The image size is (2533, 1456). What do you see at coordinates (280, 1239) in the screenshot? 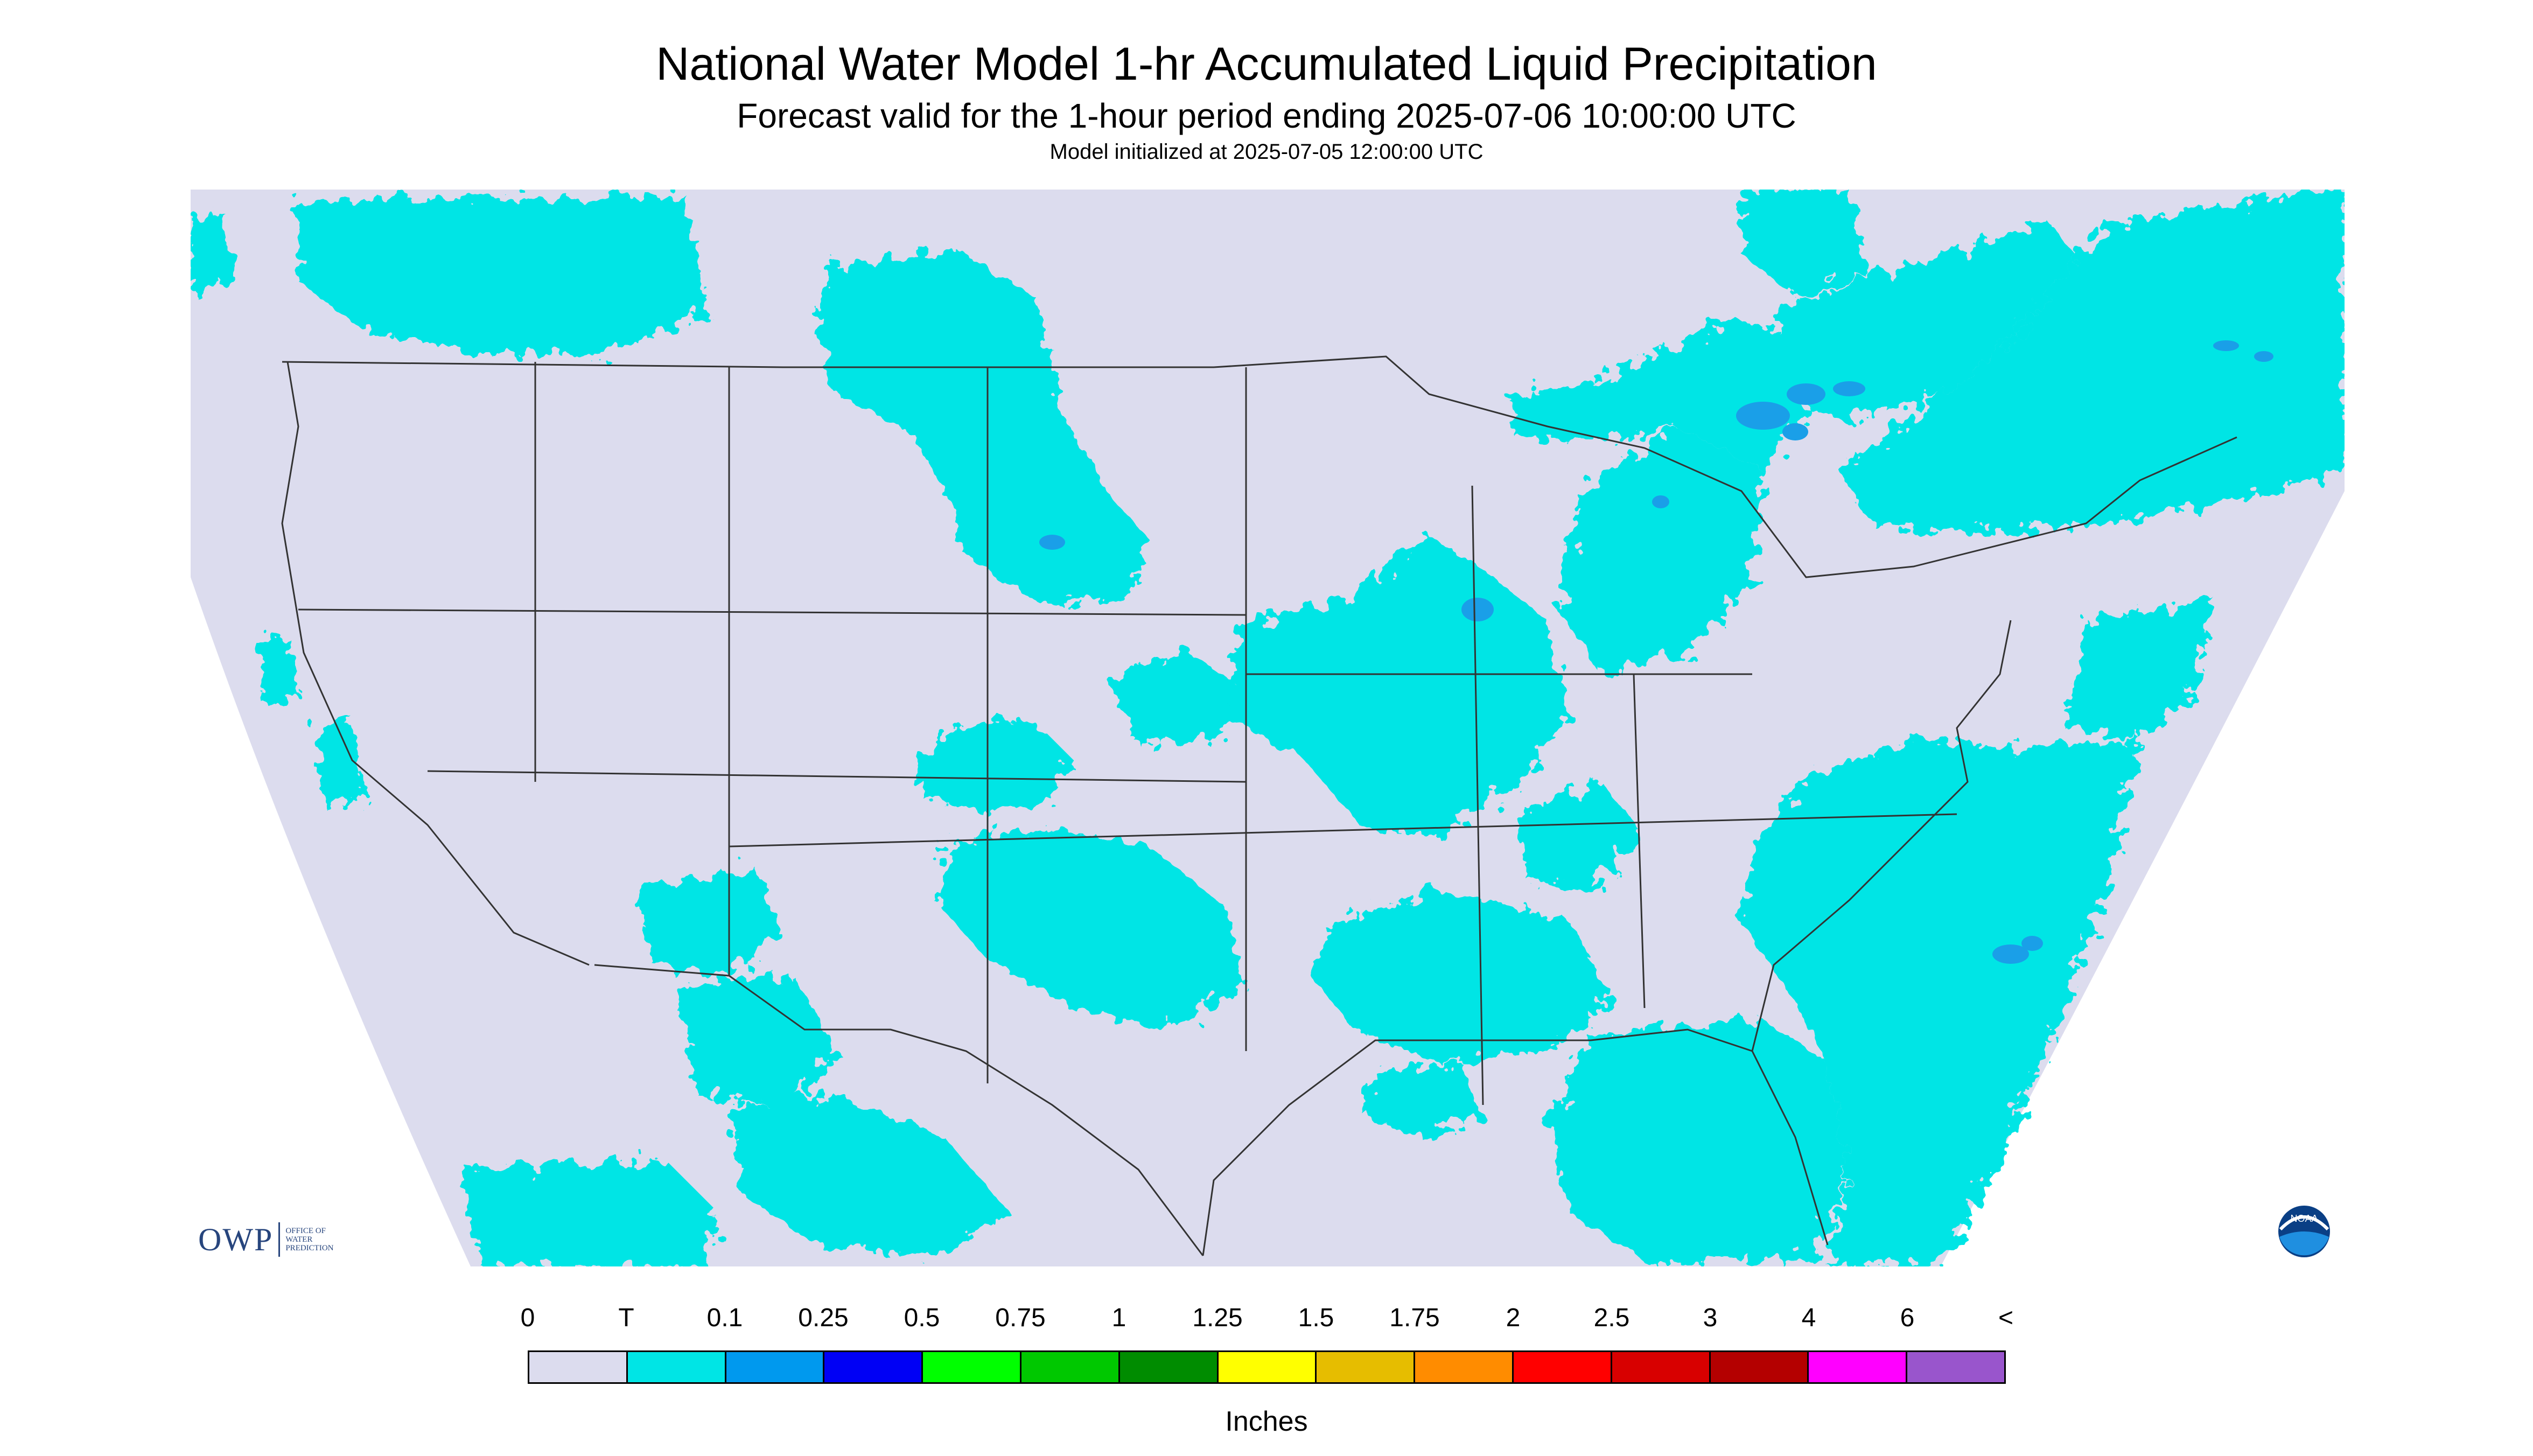
I see `owp-logo-divider` at bounding box center [280, 1239].